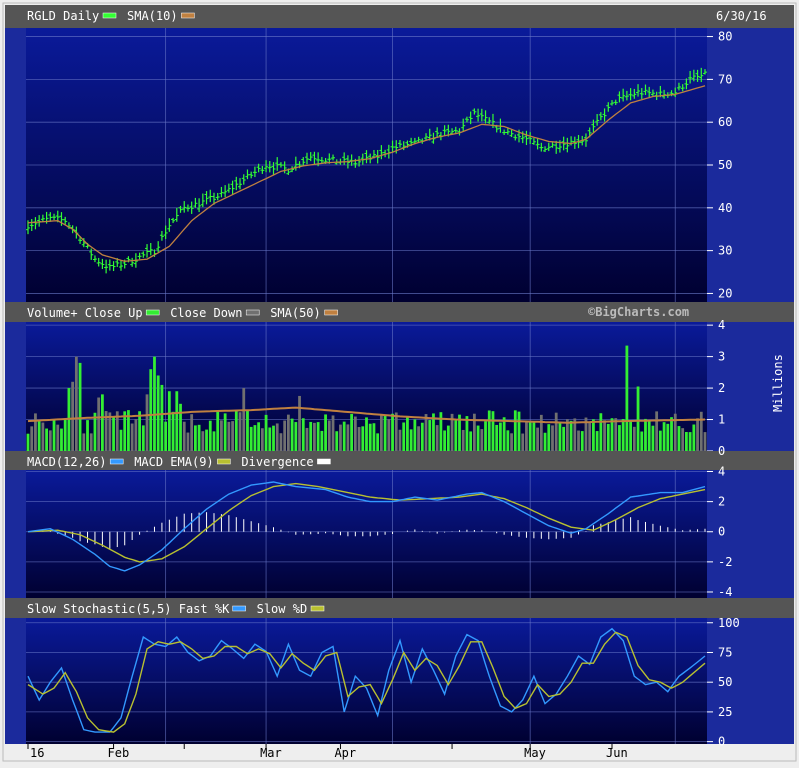 The width and height of the screenshot is (799, 768). Describe the element at coordinates (729, 623) in the screenshot. I see `y-tick-label: 100` at that location.